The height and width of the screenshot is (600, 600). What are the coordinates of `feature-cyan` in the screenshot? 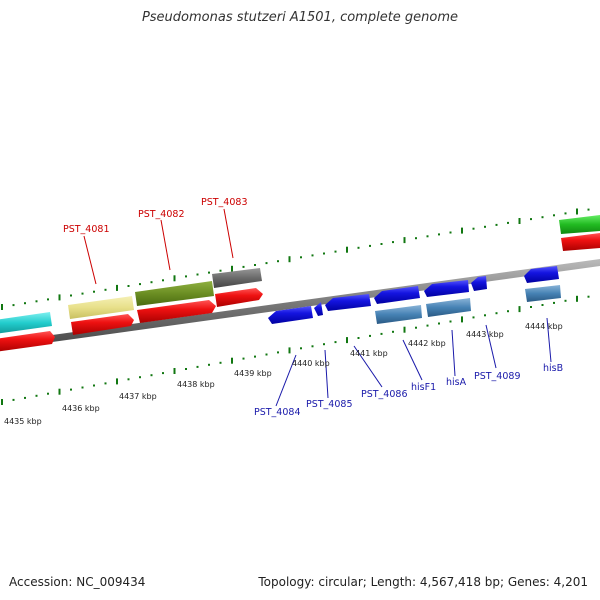 It's located at (26, 323).